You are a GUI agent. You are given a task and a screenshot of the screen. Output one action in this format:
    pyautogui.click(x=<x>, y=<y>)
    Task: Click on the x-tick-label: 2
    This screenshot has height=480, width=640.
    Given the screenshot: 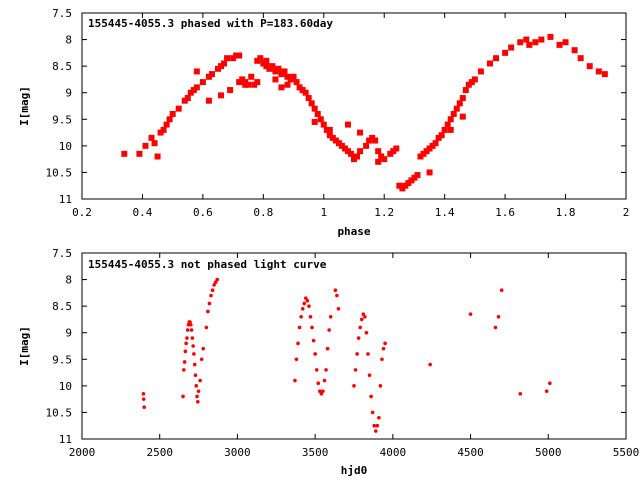 What is the action you would take?
    pyautogui.click(x=626, y=212)
    